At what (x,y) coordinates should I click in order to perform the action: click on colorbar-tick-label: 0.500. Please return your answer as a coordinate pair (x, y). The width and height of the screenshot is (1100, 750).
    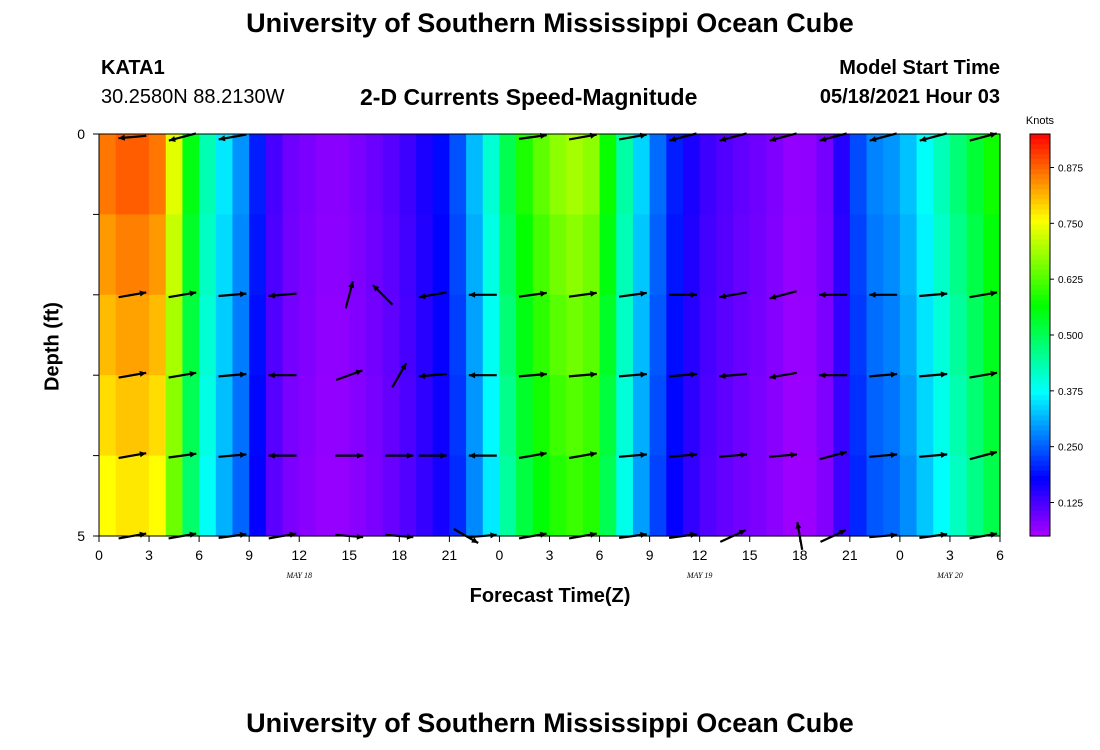
    Looking at the image, I should click on (1070, 336).